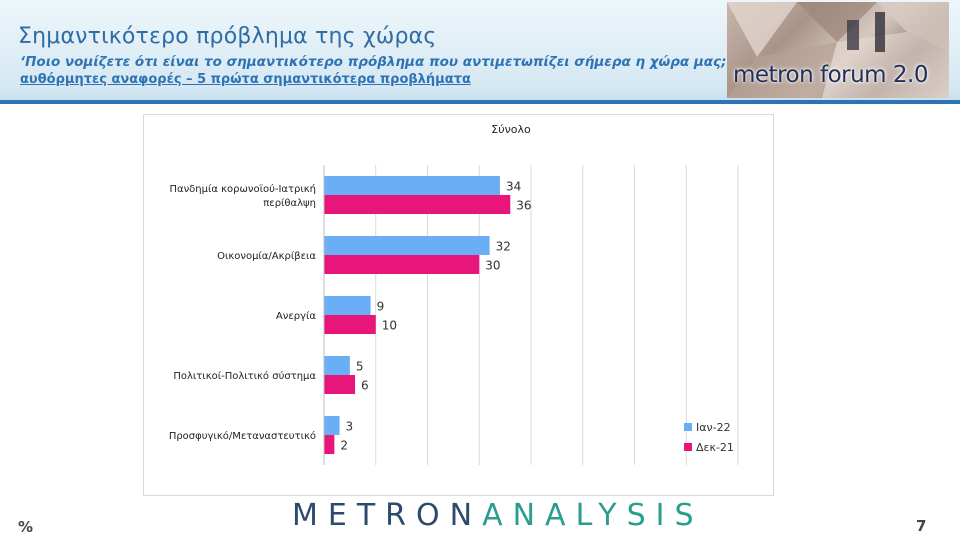 The width and height of the screenshot is (960, 544). I want to click on brand-metron: METRON, so click(387, 515).